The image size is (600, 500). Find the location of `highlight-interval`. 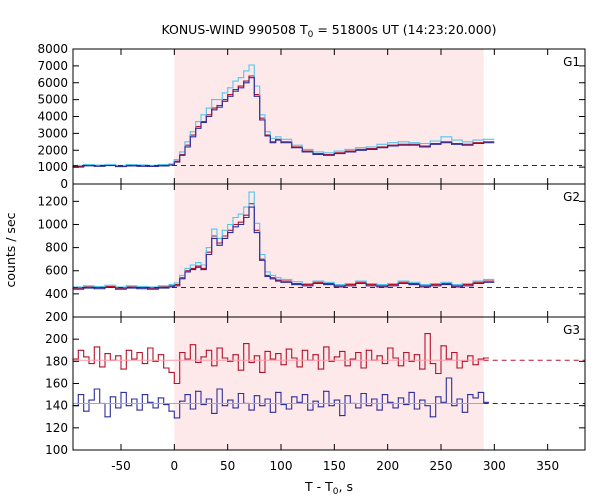

highlight-interval is located at coordinates (329, 116).